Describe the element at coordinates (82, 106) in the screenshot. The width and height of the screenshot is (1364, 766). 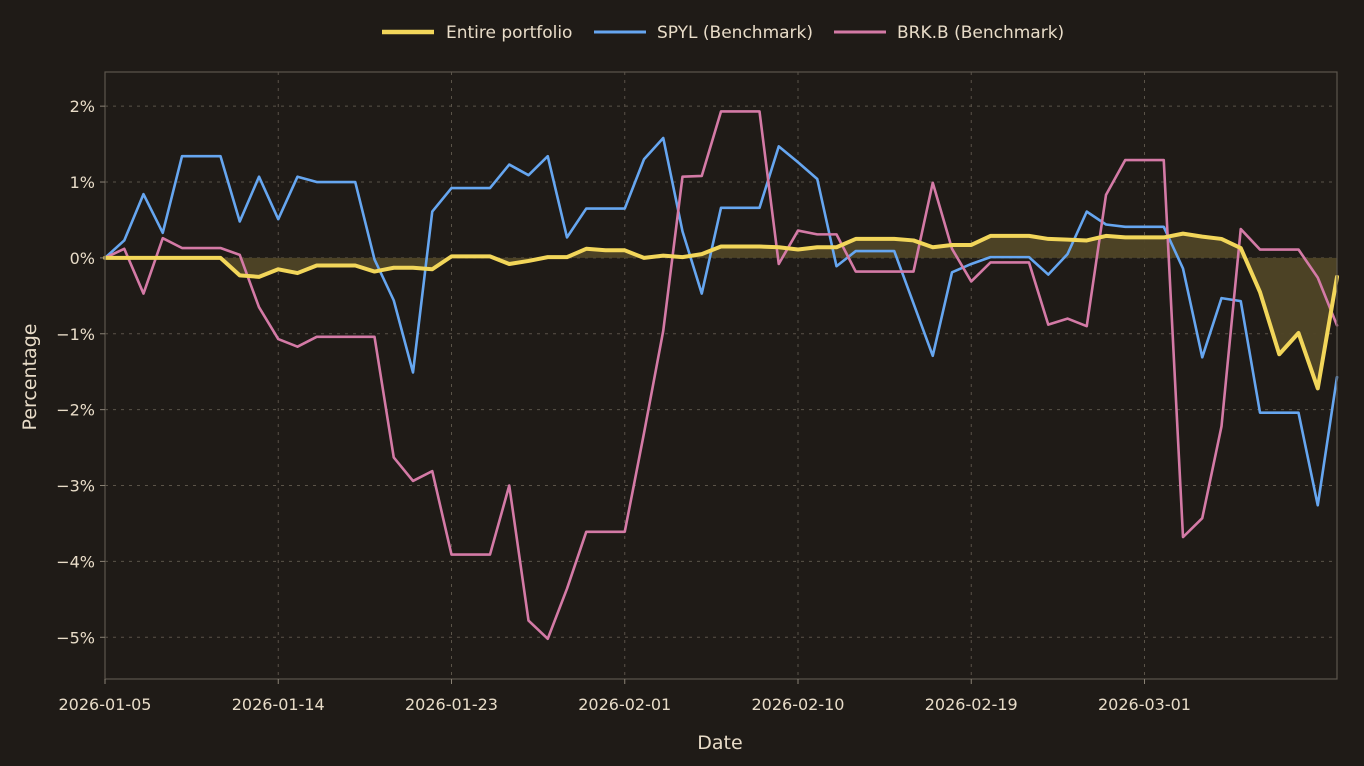
I see `y-tick-label: 2%` at that location.